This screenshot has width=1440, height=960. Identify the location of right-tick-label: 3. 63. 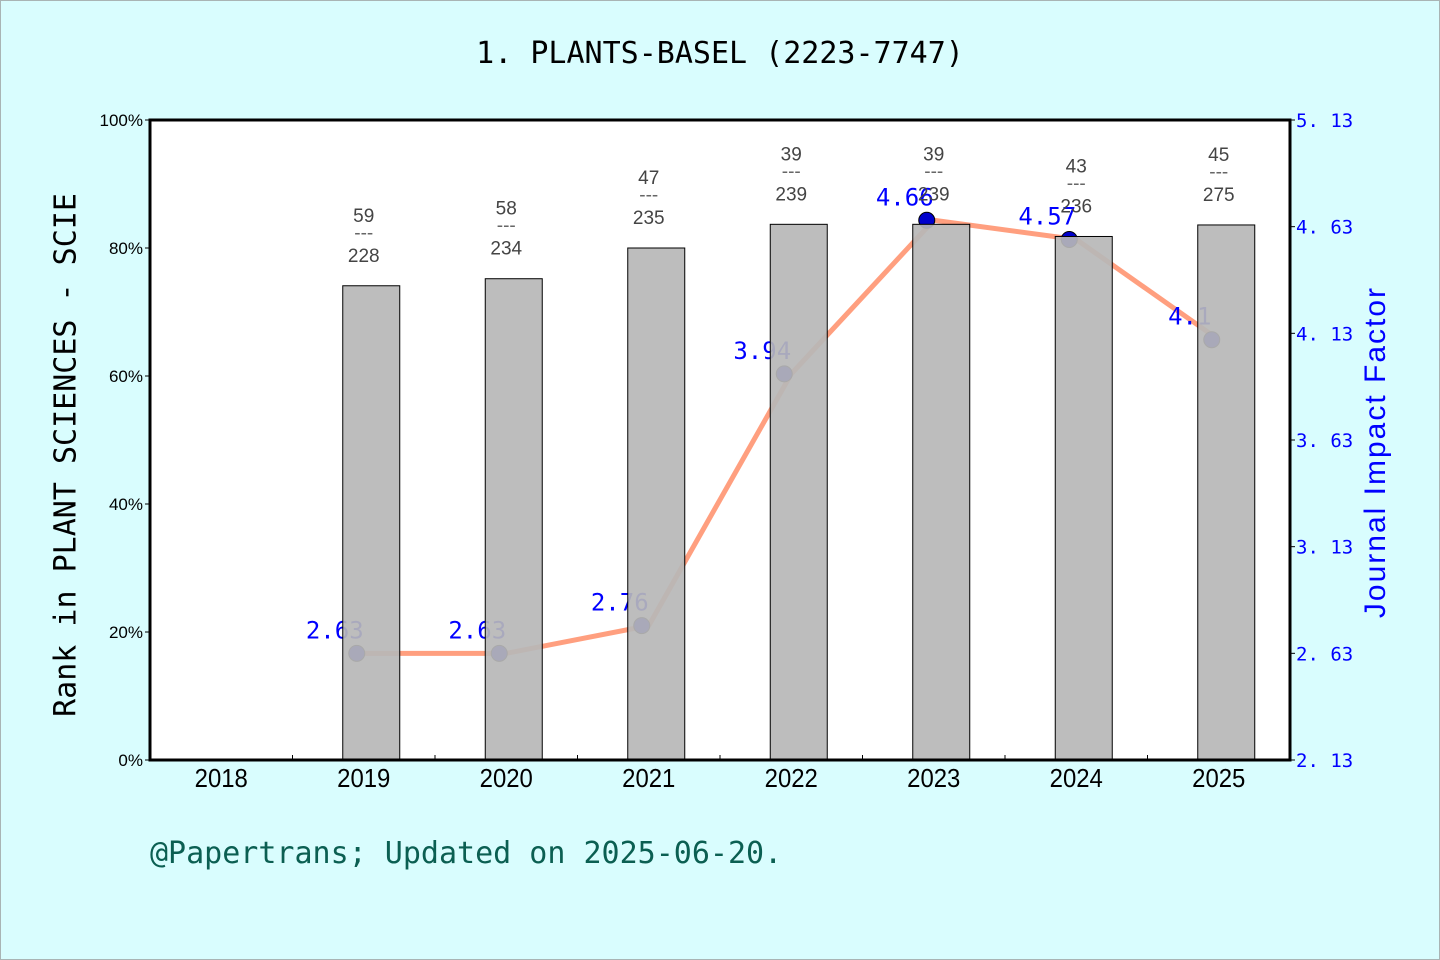
(1324, 441).